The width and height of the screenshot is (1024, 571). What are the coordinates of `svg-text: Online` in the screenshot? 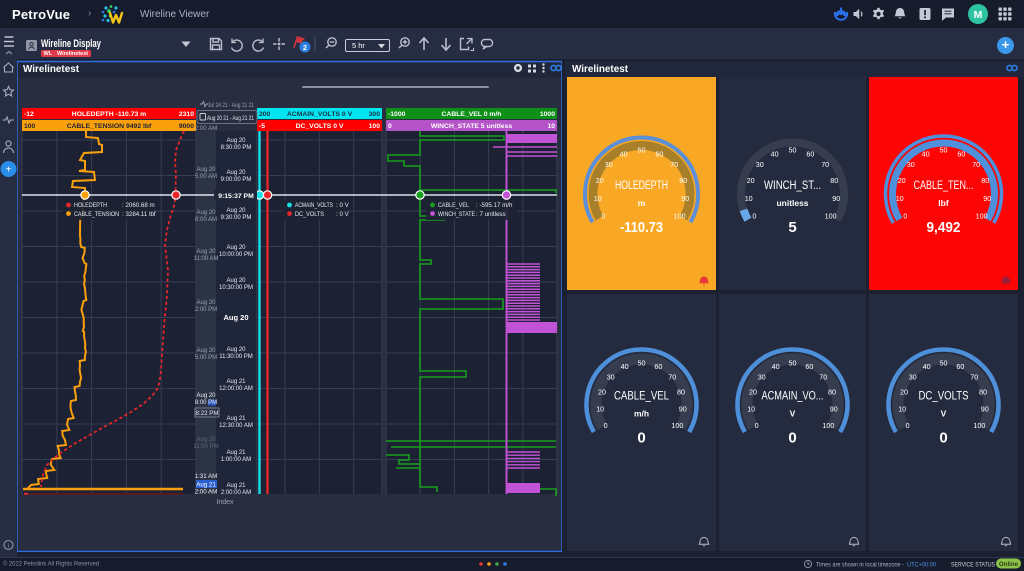 It's located at (1008, 564).